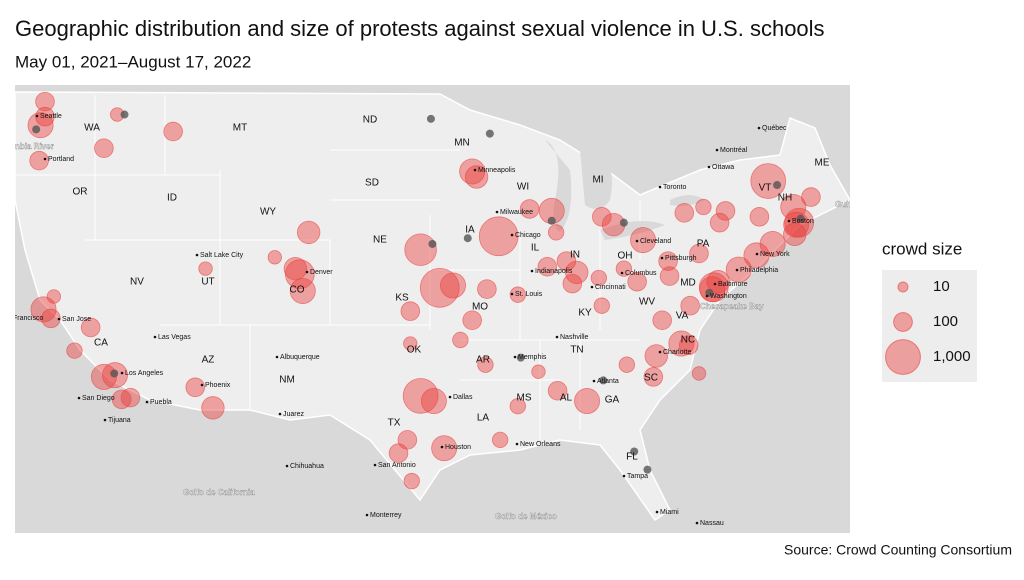 This screenshot has height=580, width=1024. What do you see at coordinates (402, 298) in the screenshot?
I see `state-label: KS` at bounding box center [402, 298].